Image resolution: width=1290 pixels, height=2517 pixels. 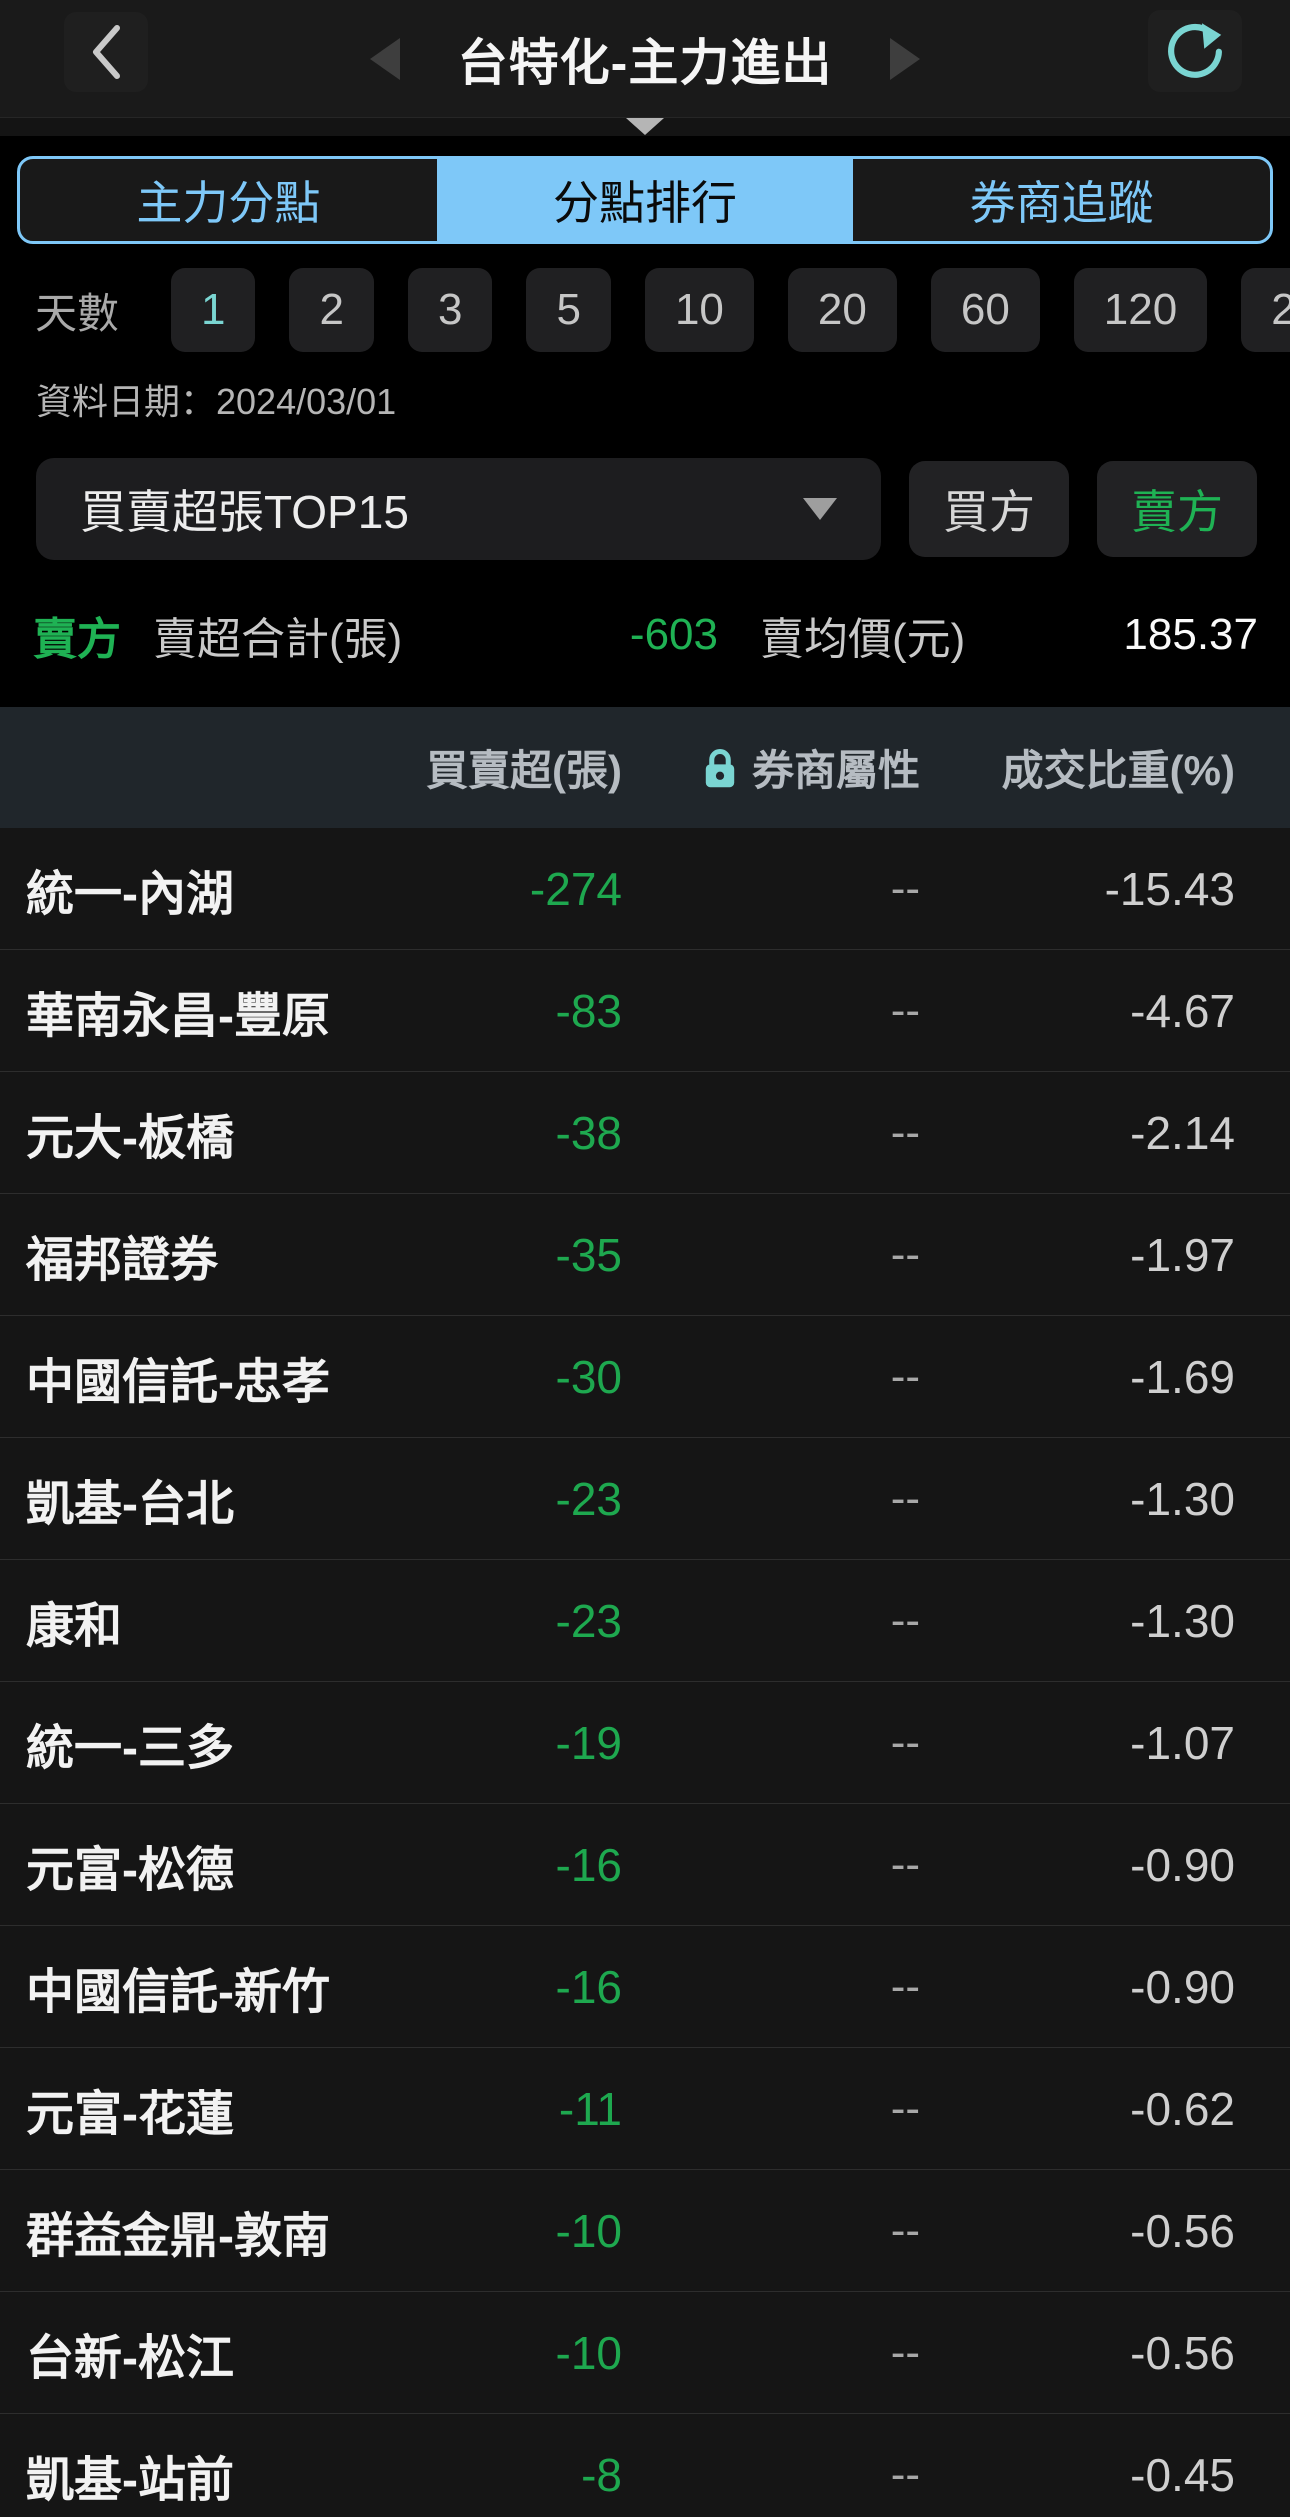 What do you see at coordinates (590, 2108) in the screenshot?
I see `net-volume-value: -11` at bounding box center [590, 2108].